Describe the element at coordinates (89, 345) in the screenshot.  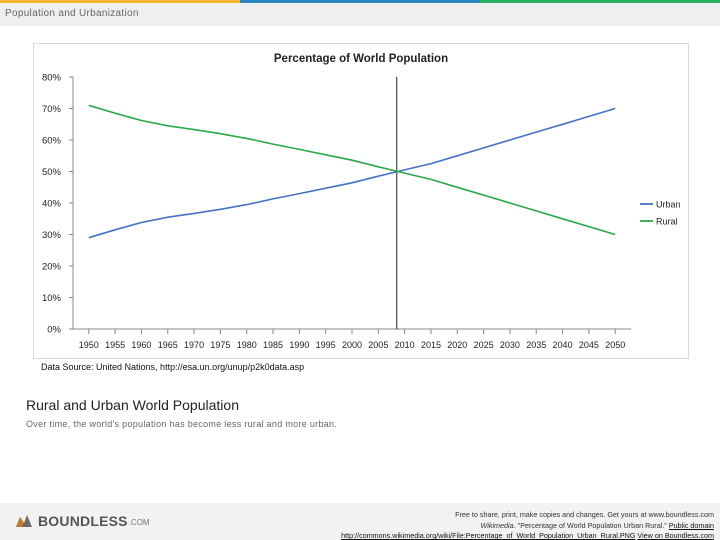
I see `x-tick-label: 1950` at that location.